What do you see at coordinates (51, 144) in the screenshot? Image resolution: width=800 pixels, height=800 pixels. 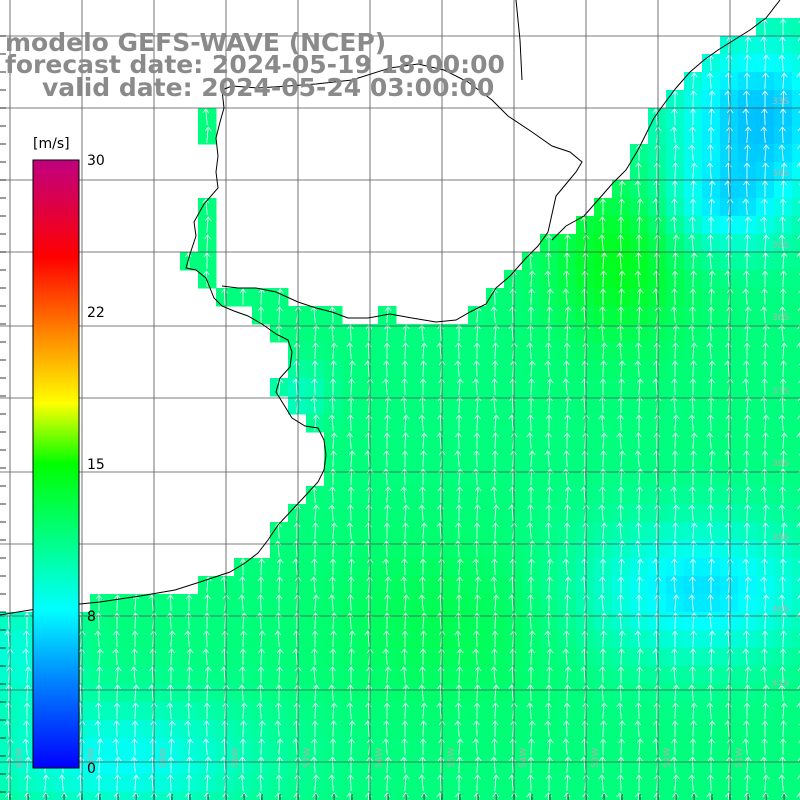 I see `colorbar-units: [m/s]` at bounding box center [51, 144].